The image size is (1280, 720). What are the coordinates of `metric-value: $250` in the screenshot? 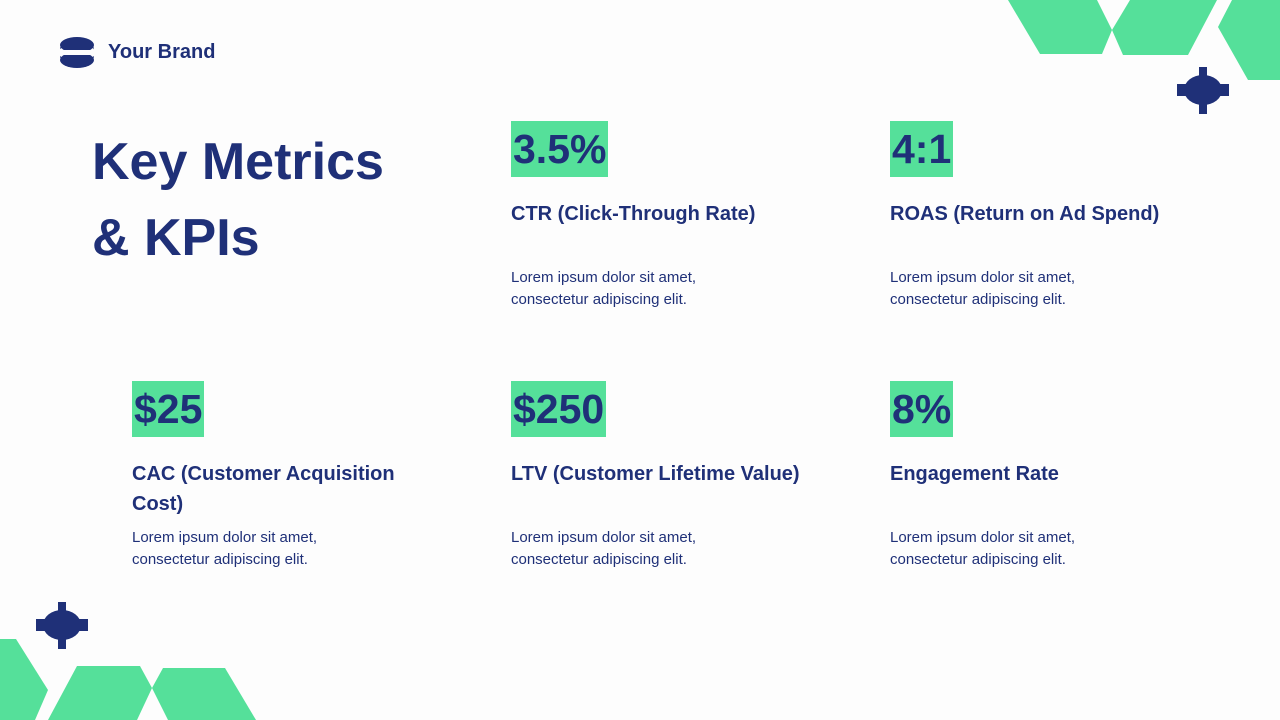 It's located at (559, 409).